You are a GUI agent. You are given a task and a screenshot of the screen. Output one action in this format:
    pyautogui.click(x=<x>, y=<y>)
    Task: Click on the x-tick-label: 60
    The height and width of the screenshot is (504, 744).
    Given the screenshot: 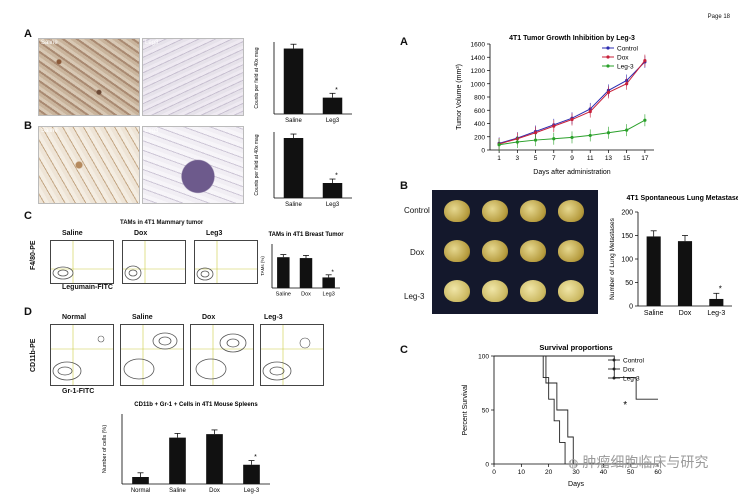 What is the action you would take?
    pyautogui.click(x=658, y=472)
    